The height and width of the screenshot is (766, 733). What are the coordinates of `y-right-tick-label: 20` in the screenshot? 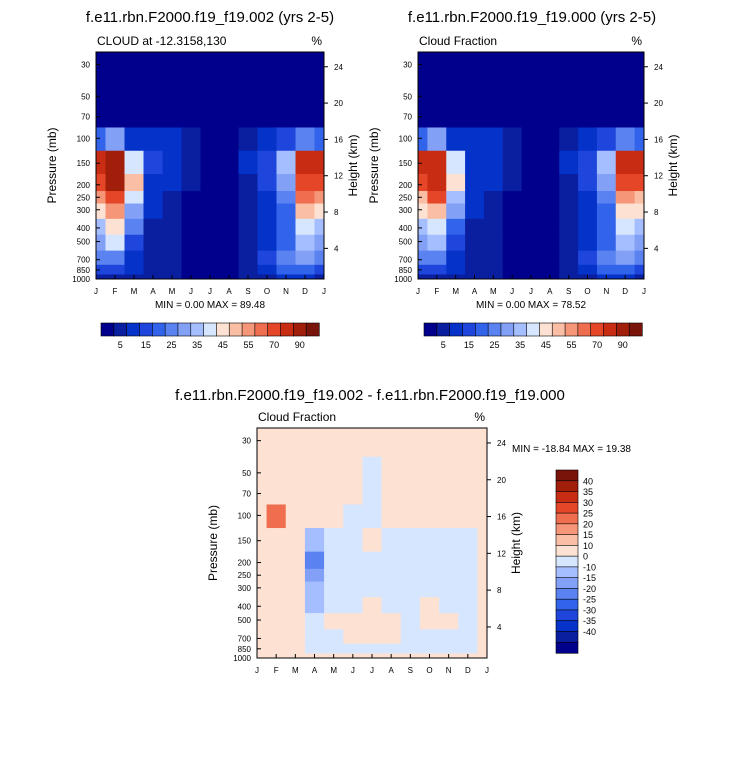 It's located at (501, 480).